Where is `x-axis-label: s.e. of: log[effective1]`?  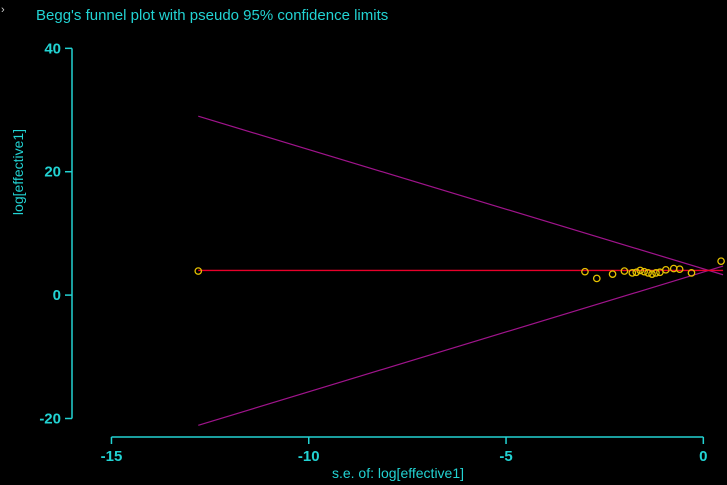 x-axis-label: s.e. of: log[effective1] is located at coordinates (398, 473).